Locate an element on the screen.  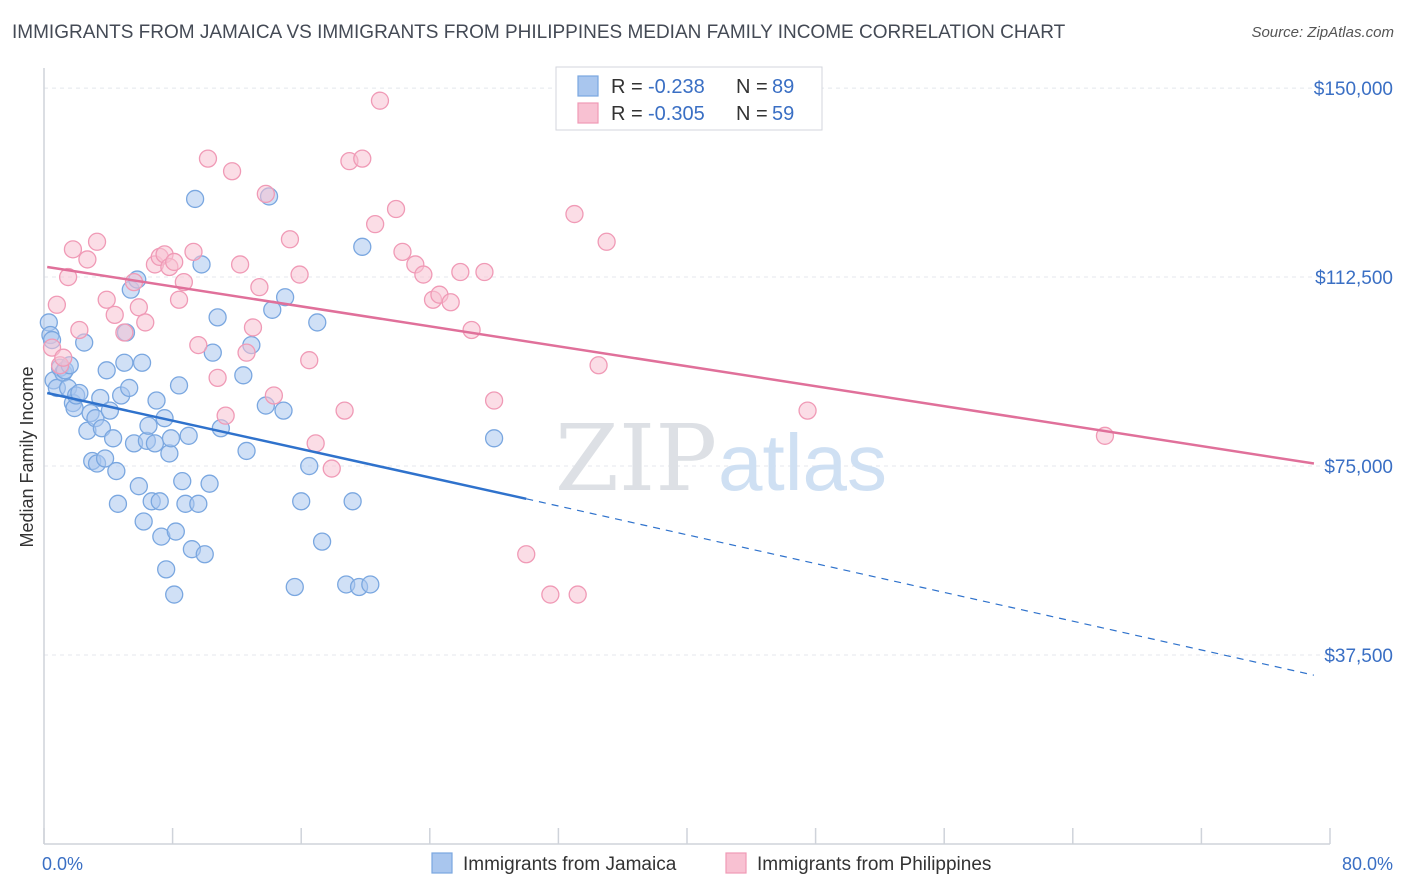
x-tick-label-min: 0.0% is located at coordinates (62, 864).